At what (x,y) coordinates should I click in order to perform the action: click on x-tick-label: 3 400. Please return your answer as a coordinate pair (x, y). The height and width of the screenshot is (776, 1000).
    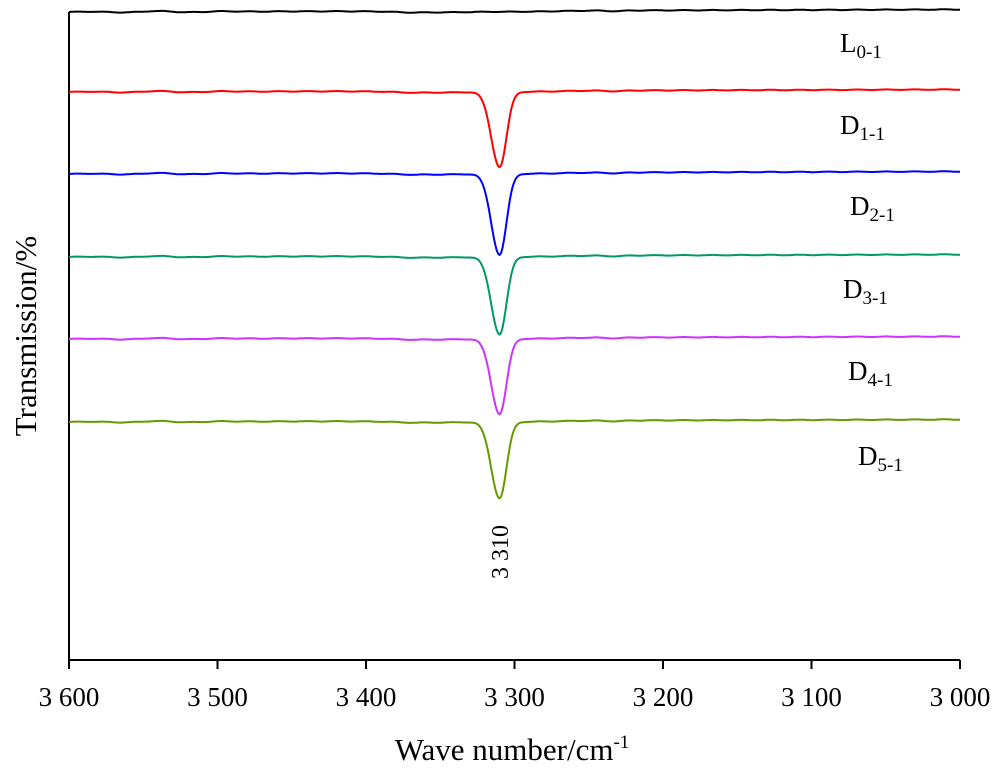
    Looking at the image, I should click on (366, 697).